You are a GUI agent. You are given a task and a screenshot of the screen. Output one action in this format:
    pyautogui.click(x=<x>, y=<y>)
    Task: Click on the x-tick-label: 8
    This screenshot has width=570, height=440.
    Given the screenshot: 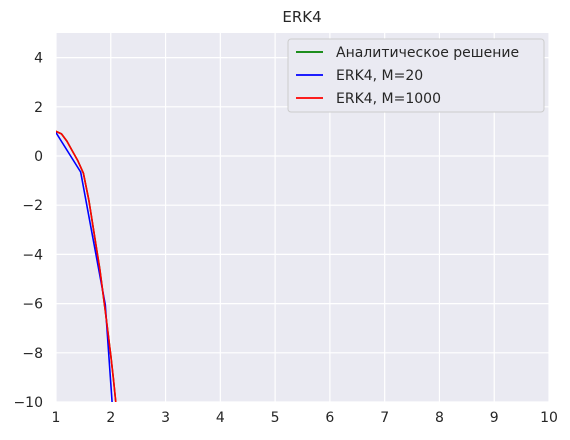 What is the action you would take?
    pyautogui.click(x=439, y=418)
    